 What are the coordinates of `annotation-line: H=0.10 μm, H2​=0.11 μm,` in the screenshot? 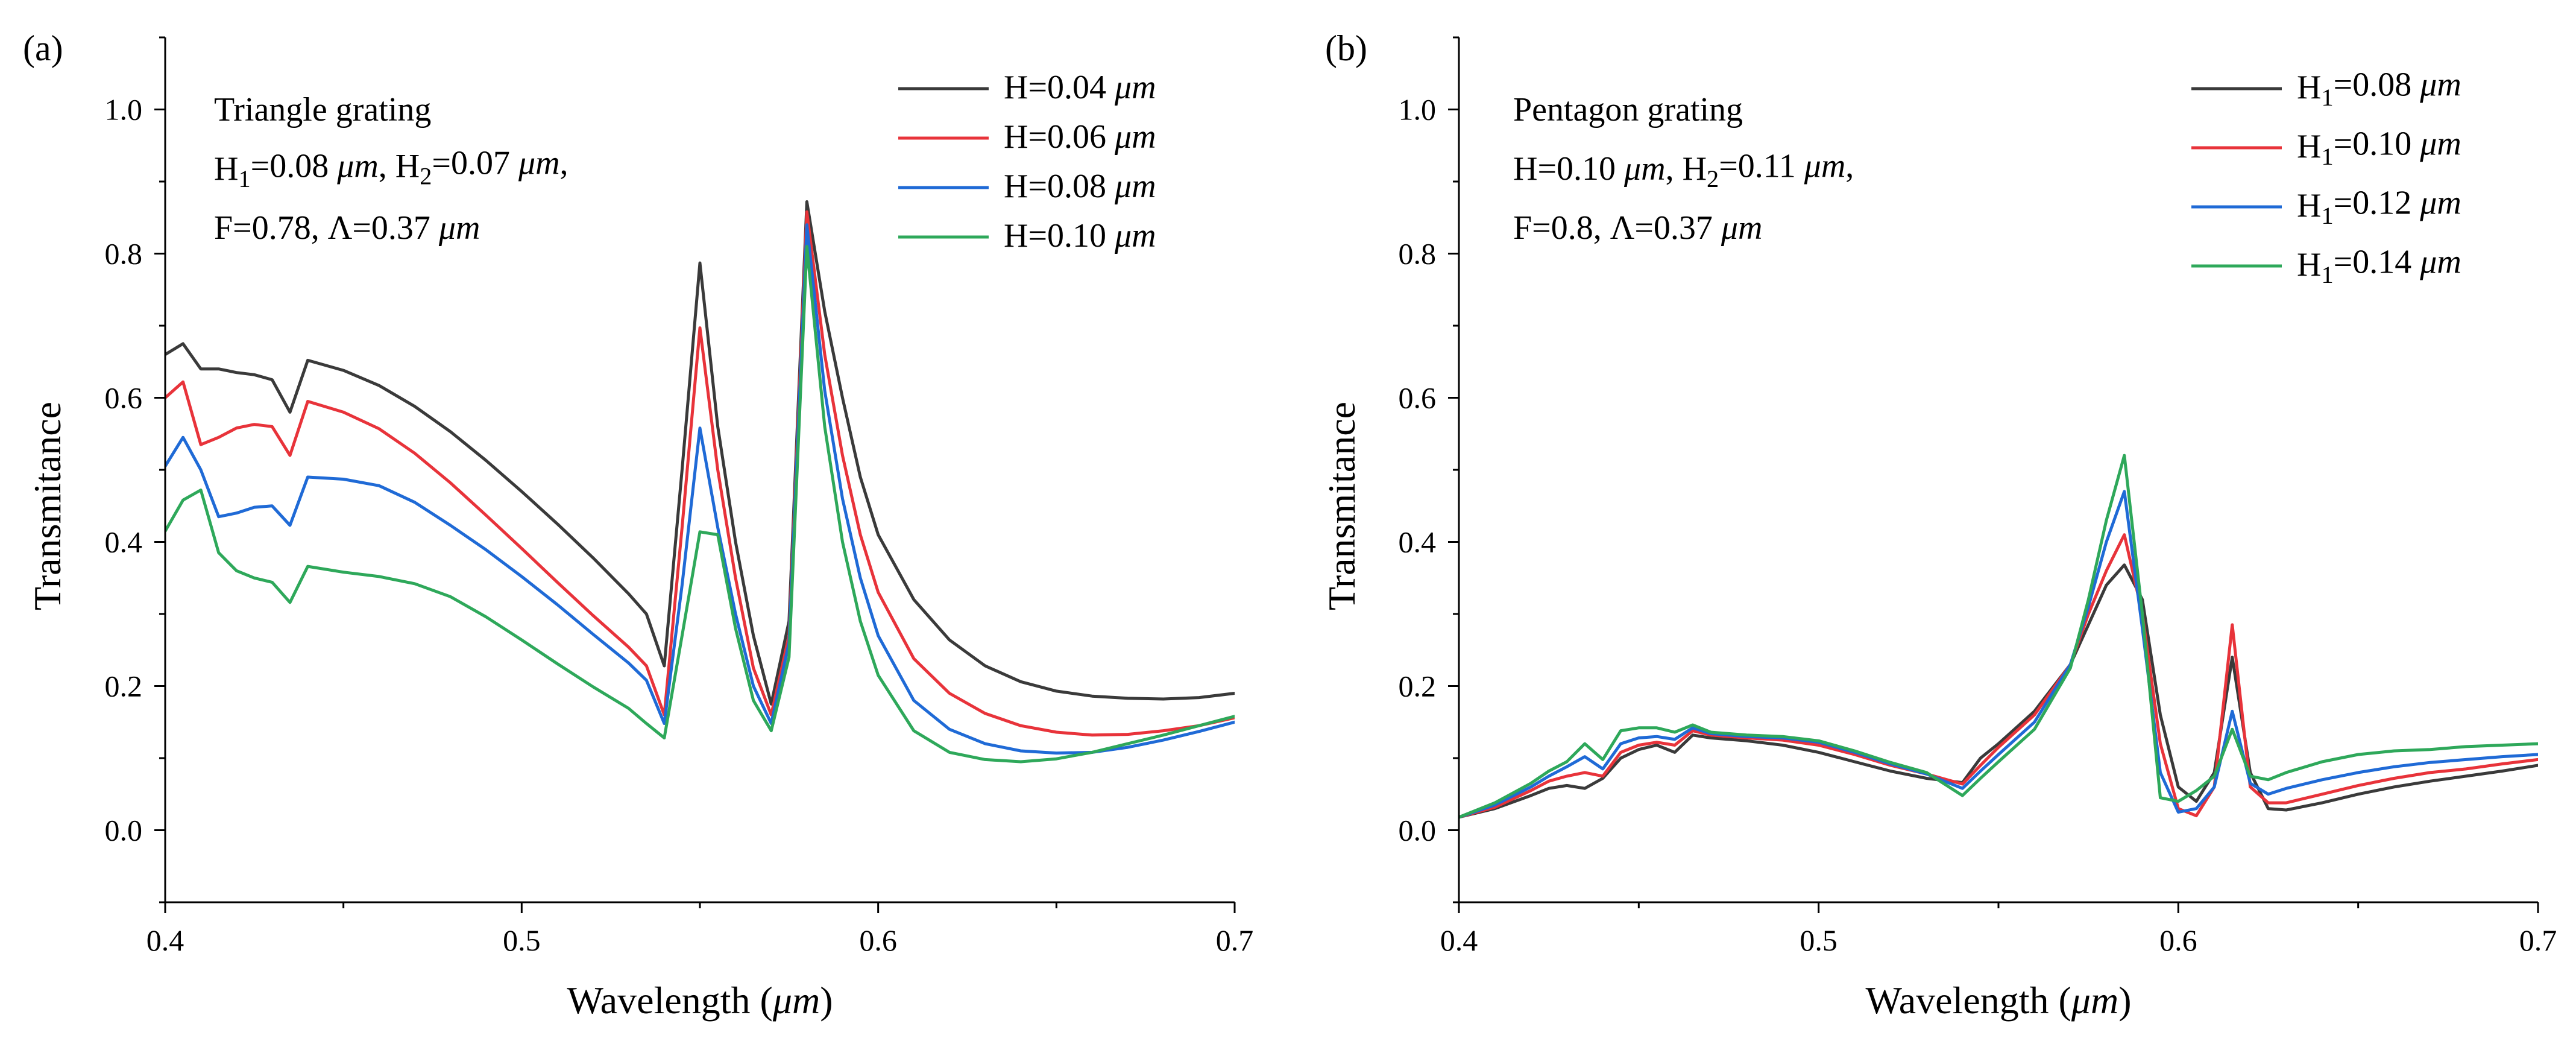 It's located at (1683, 169).